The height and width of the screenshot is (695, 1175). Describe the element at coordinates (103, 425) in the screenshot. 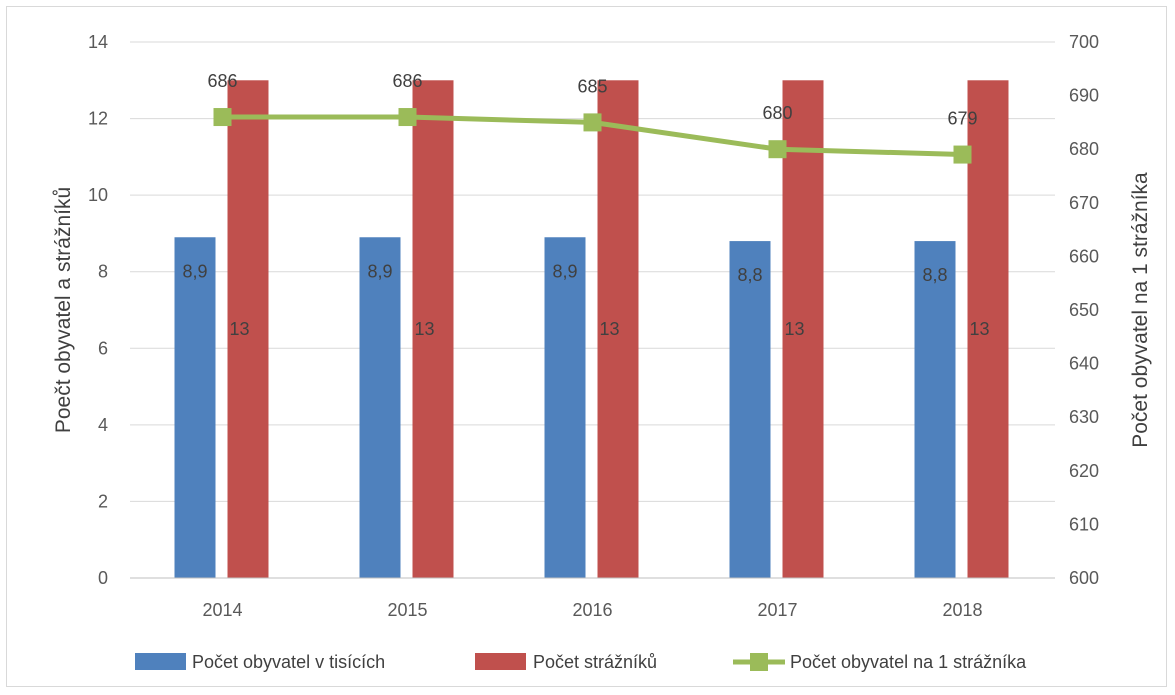

I see `y-tick-label: 4` at that location.